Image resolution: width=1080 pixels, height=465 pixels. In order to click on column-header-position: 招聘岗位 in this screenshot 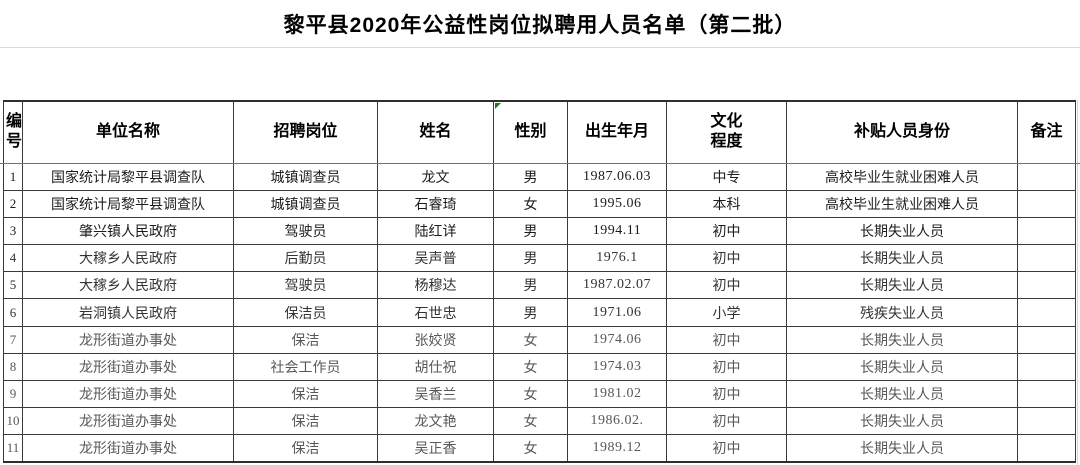, I will do `click(305, 132)`.